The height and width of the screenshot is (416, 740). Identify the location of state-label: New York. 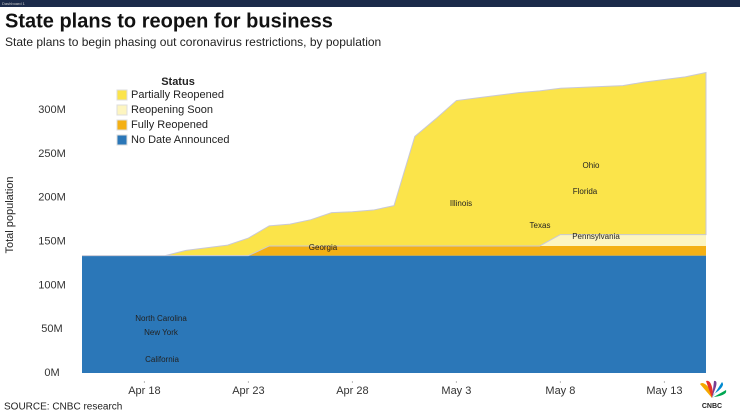
(161, 332).